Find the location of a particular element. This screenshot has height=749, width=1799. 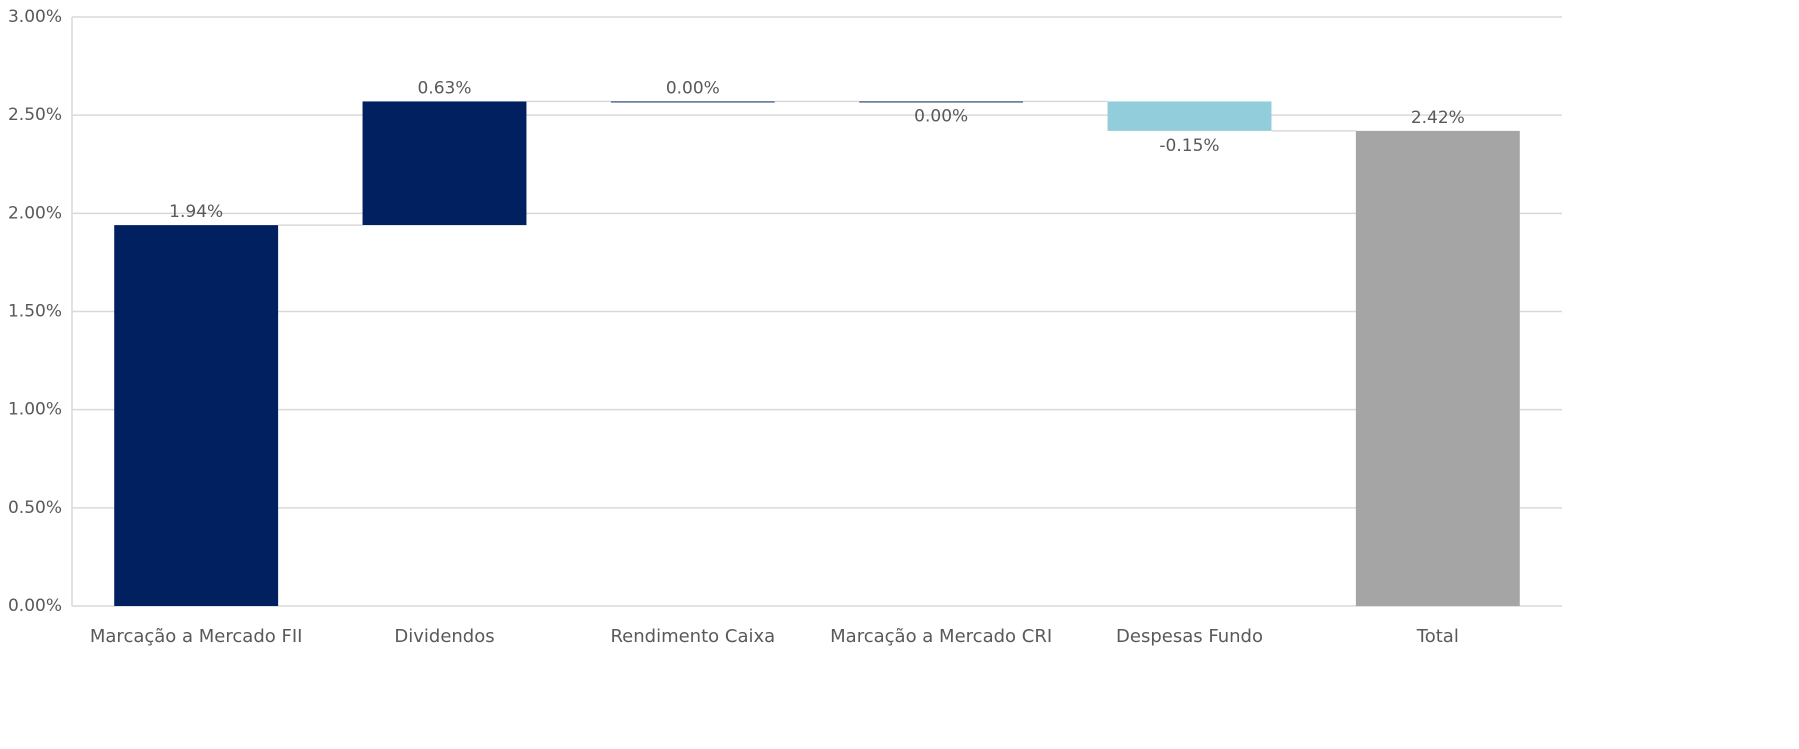

value-label: -0.15% is located at coordinates (1189, 146).